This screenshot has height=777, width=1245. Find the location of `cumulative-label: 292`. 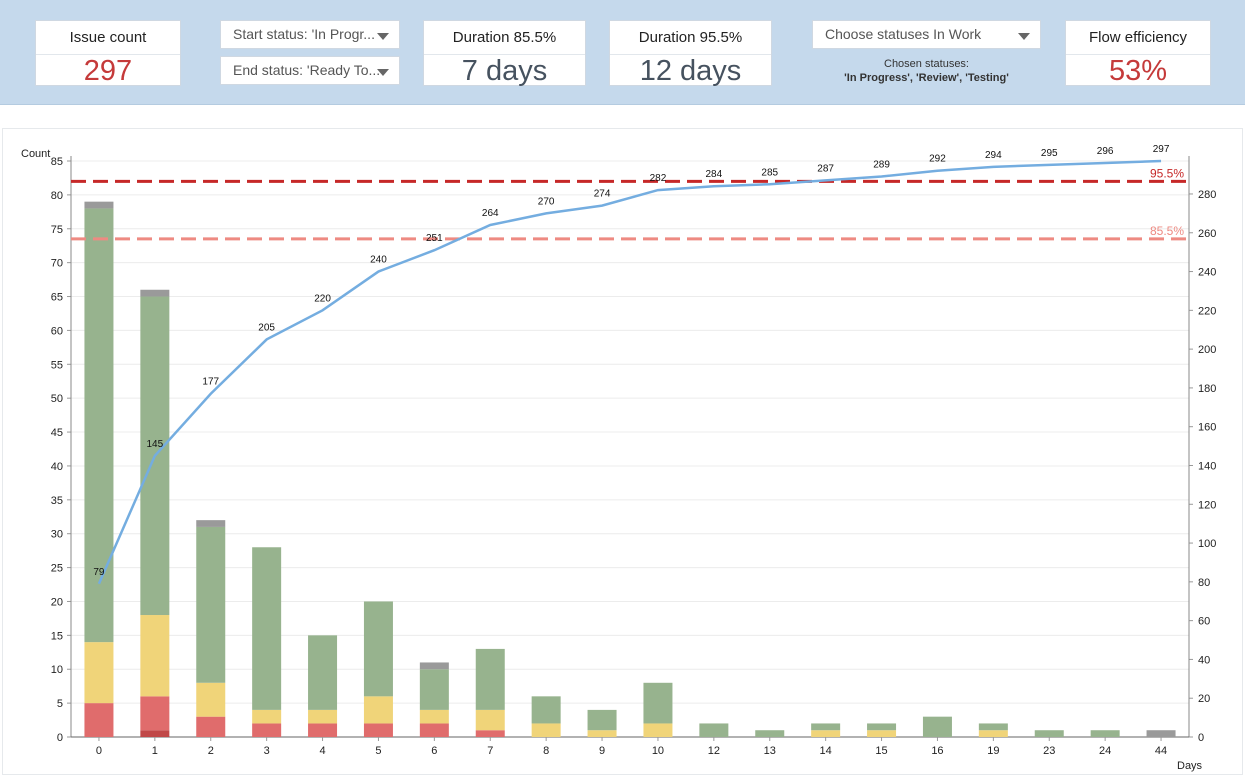

cumulative-label: 292 is located at coordinates (937, 159).